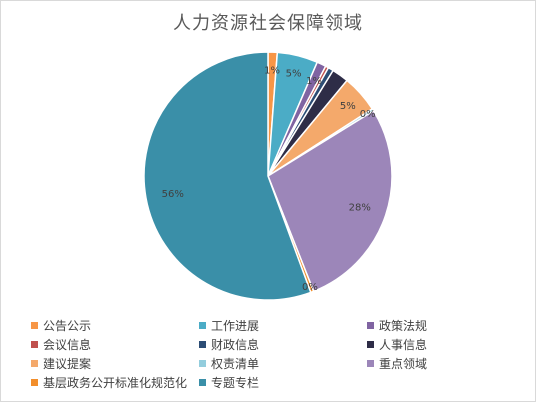 The image size is (536, 402). Describe the element at coordinates (449, 363) in the screenshot. I see `legend-item-9: 重点领域` at that location.